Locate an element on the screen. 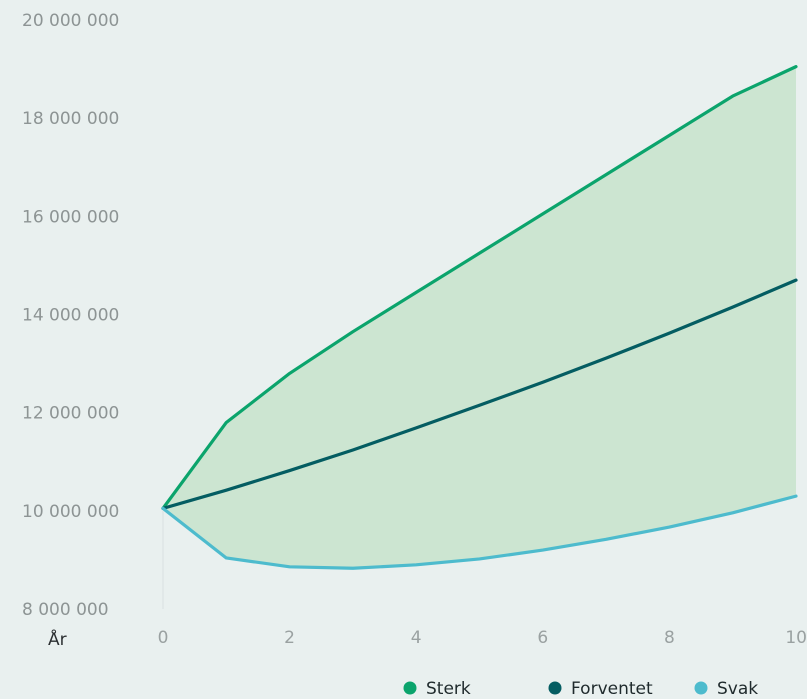 The image size is (807, 699). x-tick-label: 0 is located at coordinates (163, 638).